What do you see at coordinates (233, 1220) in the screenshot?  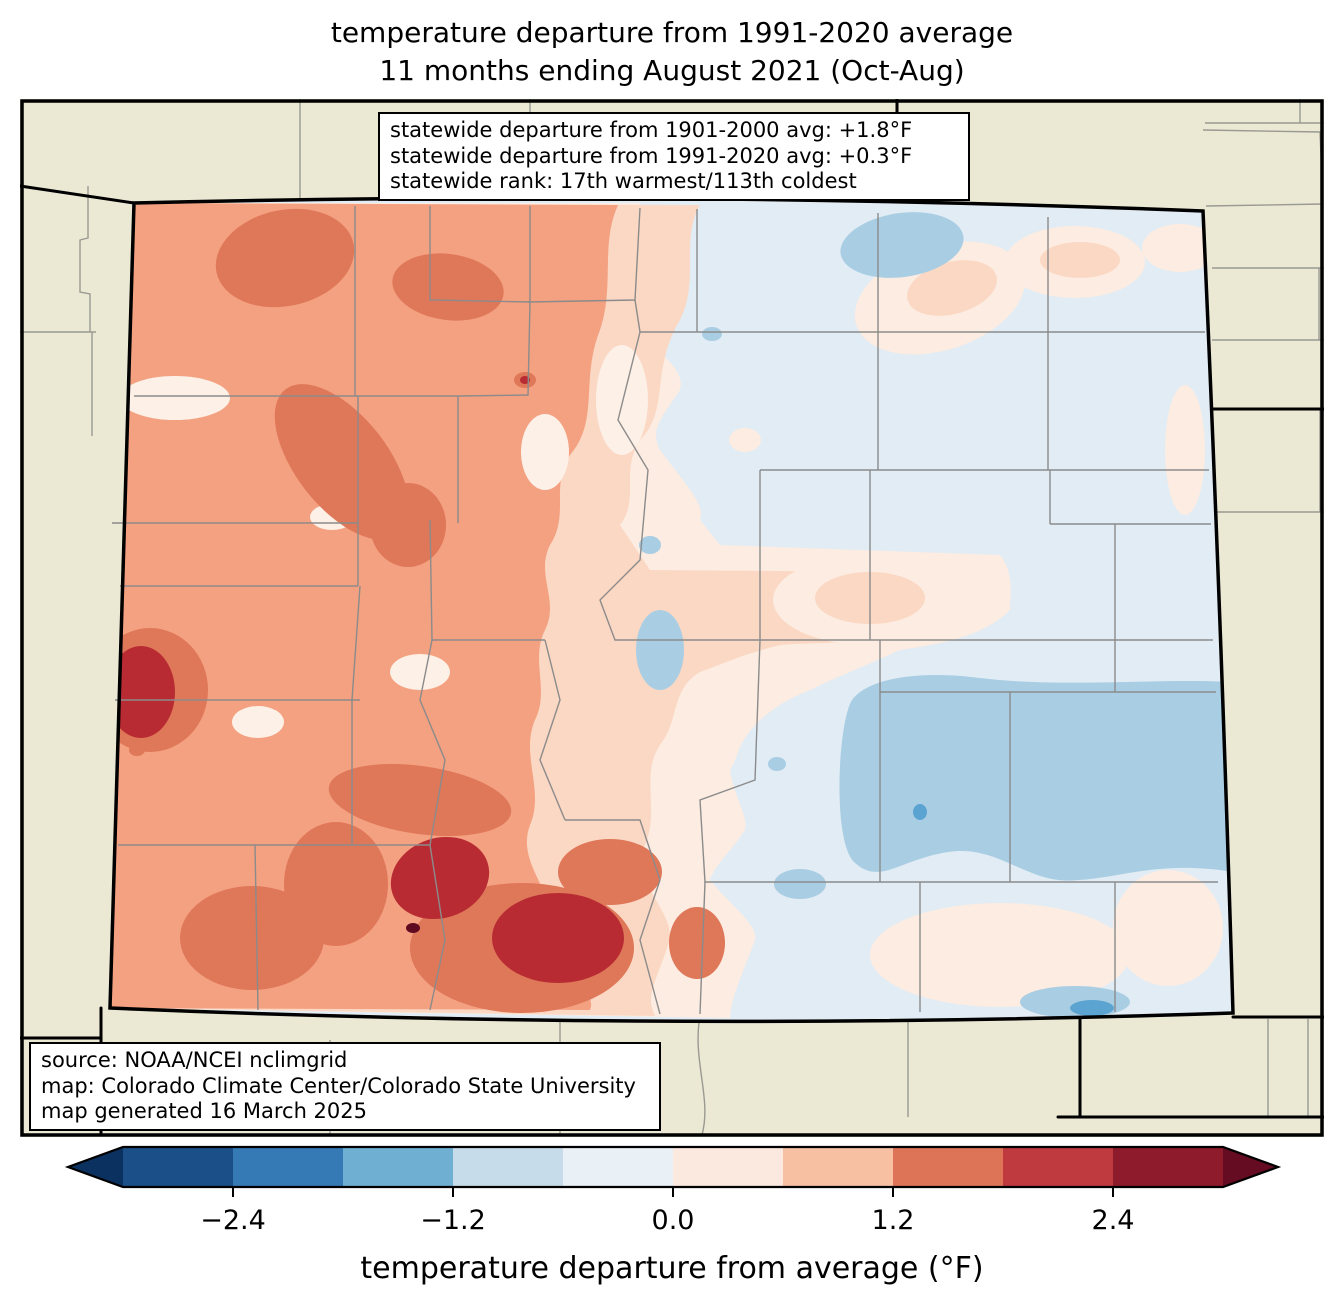 I see `colorbar-tick-label: −2.4` at bounding box center [233, 1220].